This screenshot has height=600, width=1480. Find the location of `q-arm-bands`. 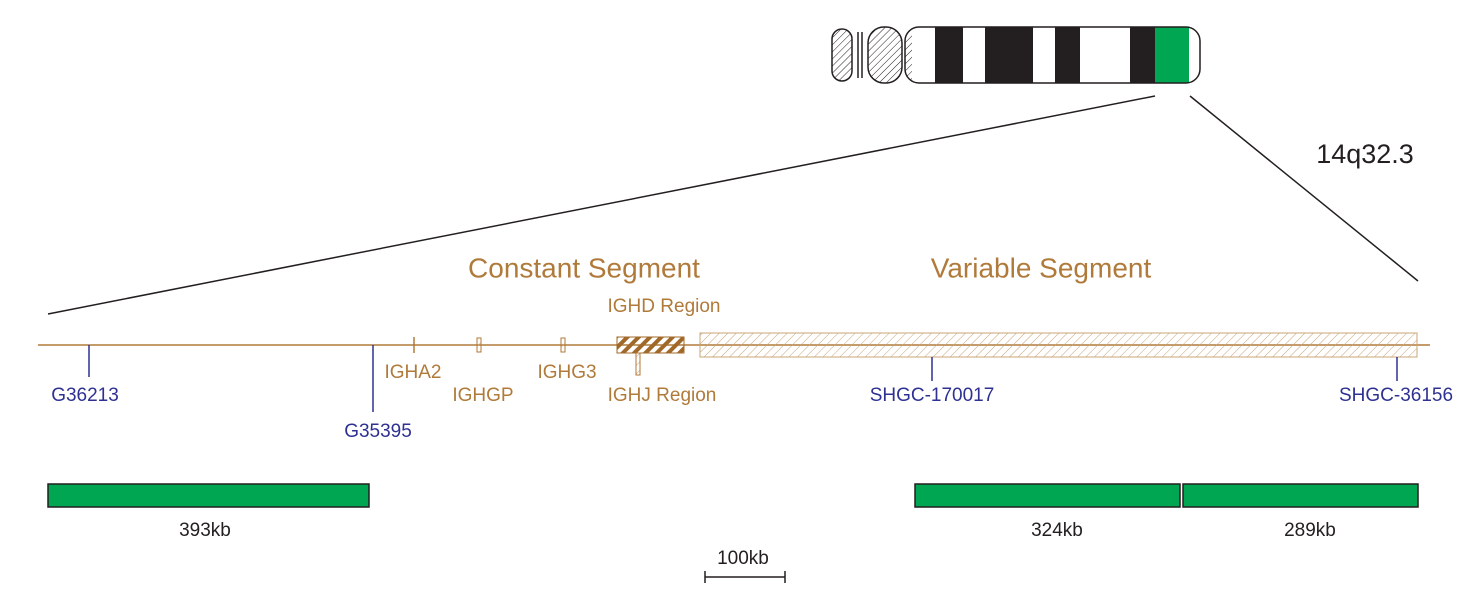

q-arm-bands is located at coordinates (1052, 55).